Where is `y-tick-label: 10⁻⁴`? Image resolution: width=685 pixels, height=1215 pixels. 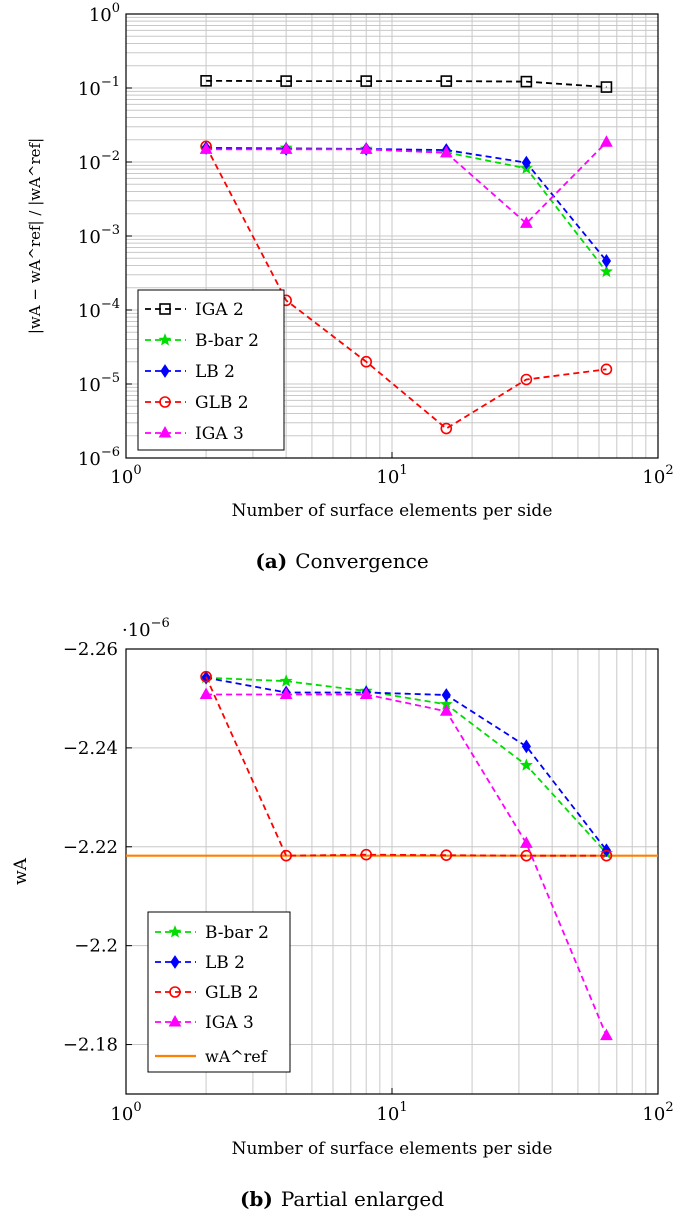 y-tick-label: 10⁻⁴ is located at coordinates (99, 309).